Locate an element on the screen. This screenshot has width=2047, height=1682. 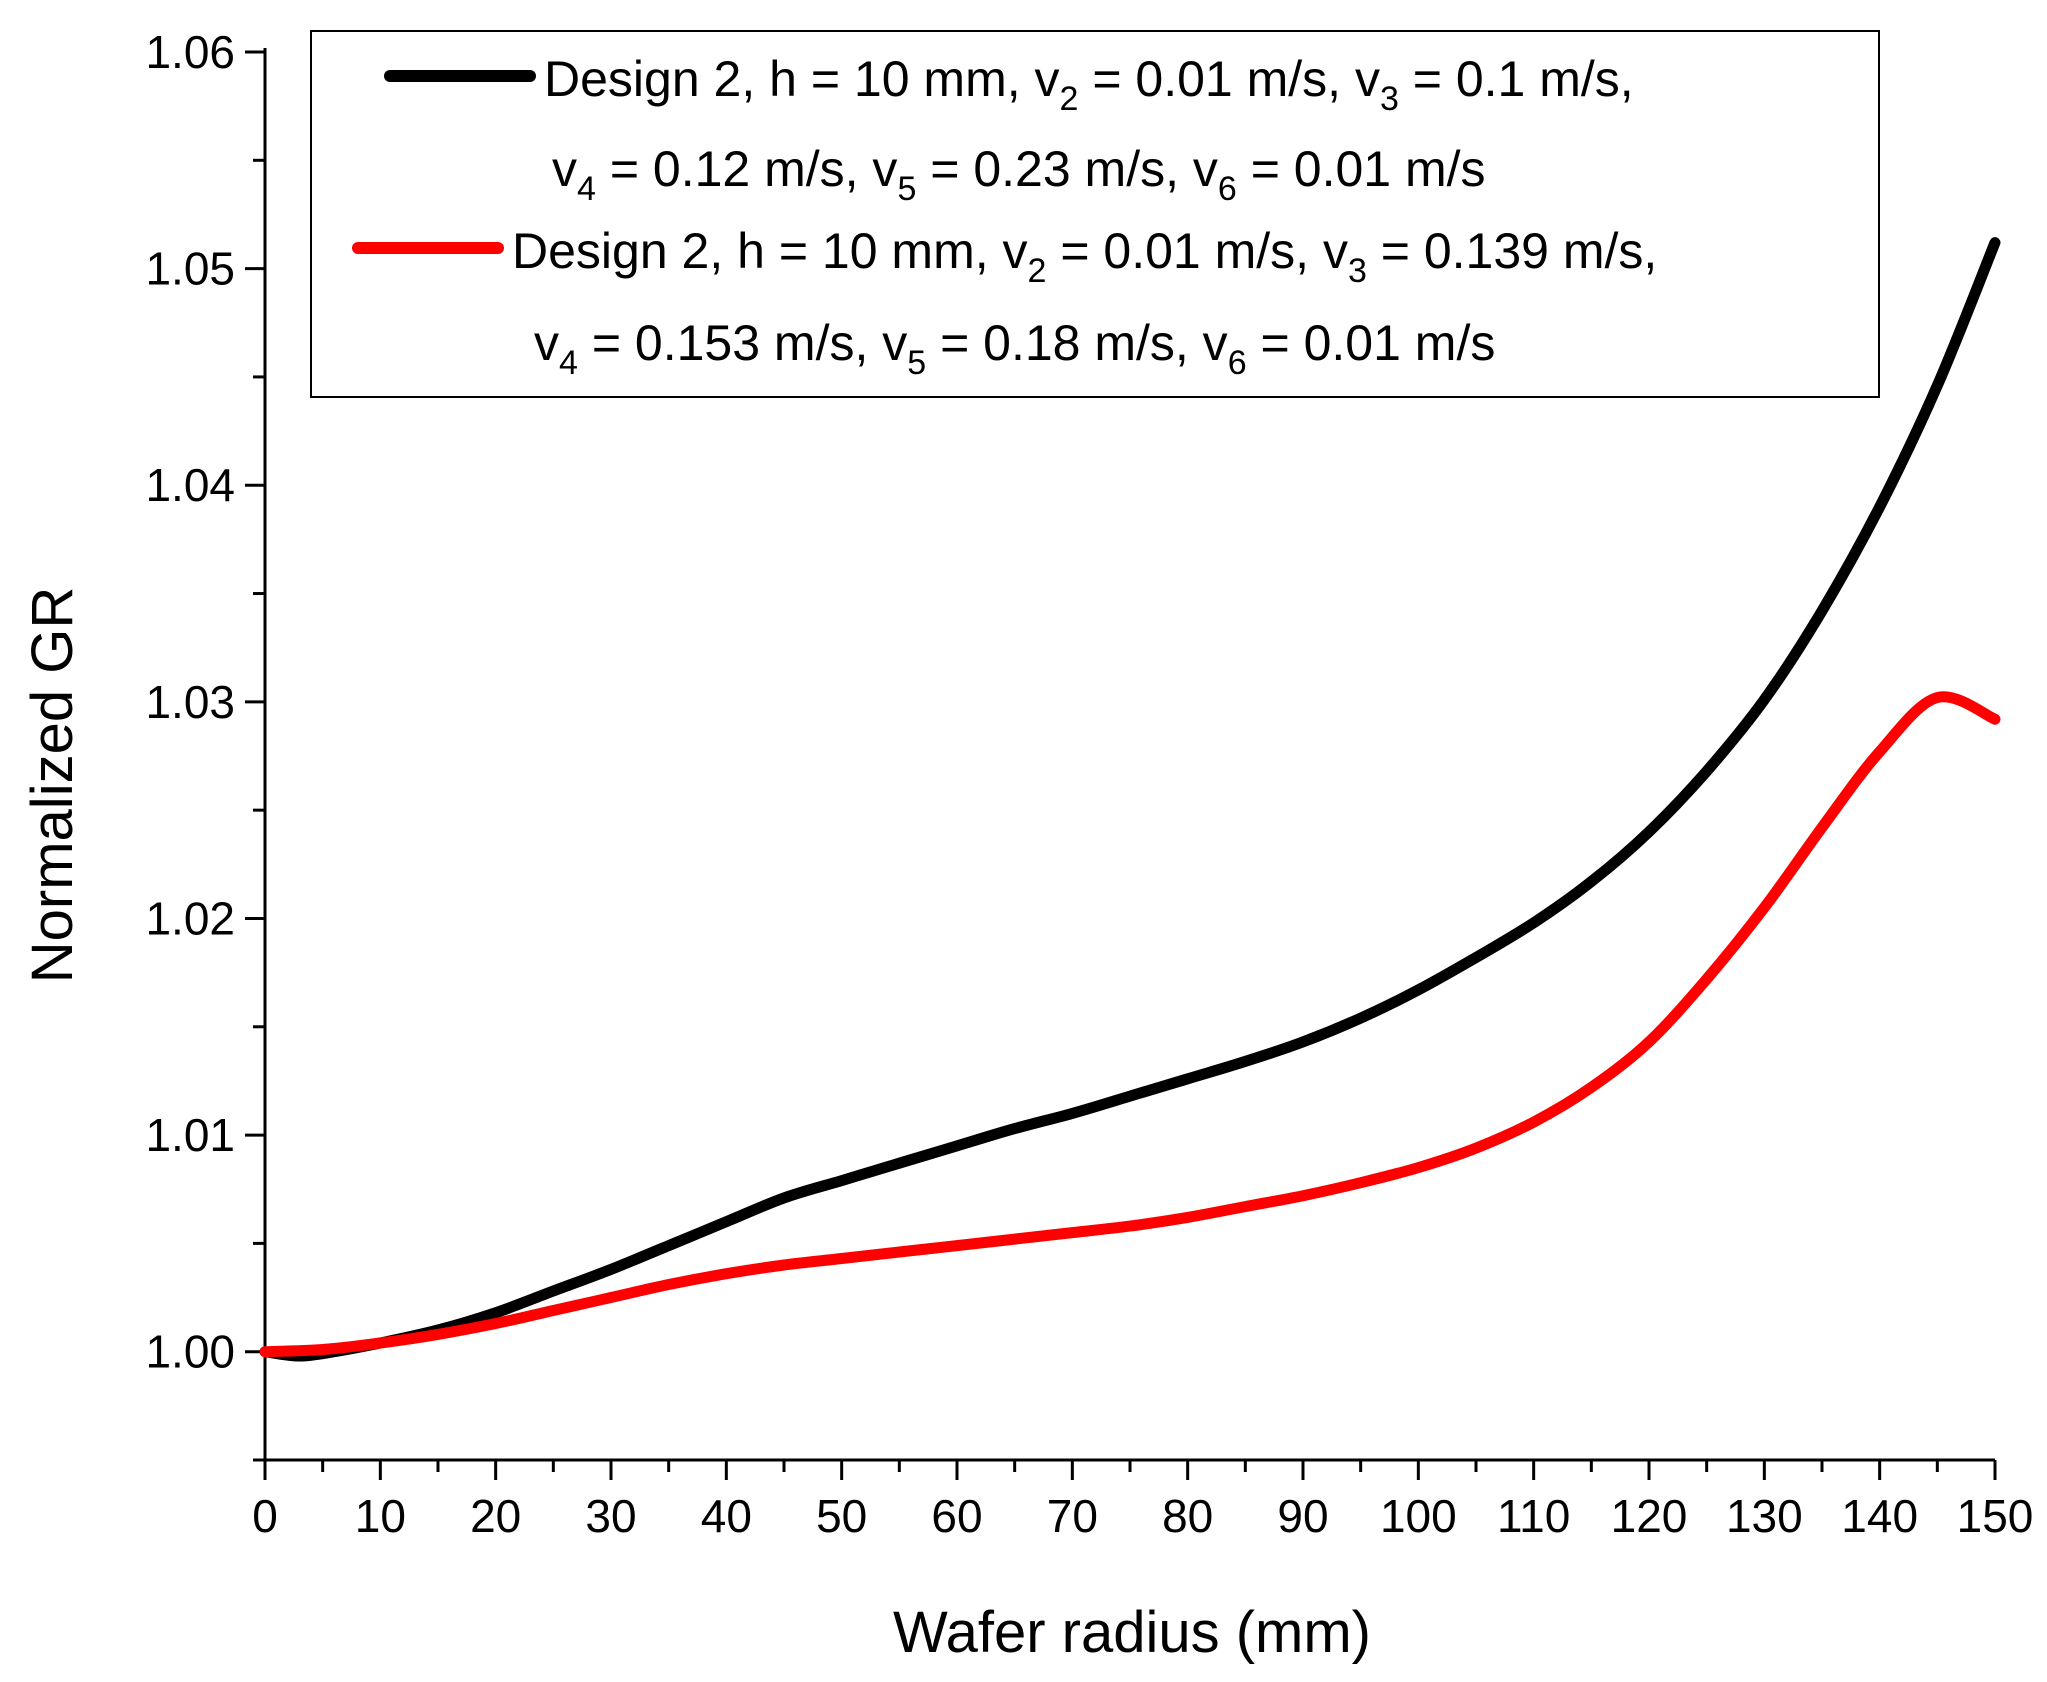
y-tick-label: 1.06 is located at coordinates (190, 52).